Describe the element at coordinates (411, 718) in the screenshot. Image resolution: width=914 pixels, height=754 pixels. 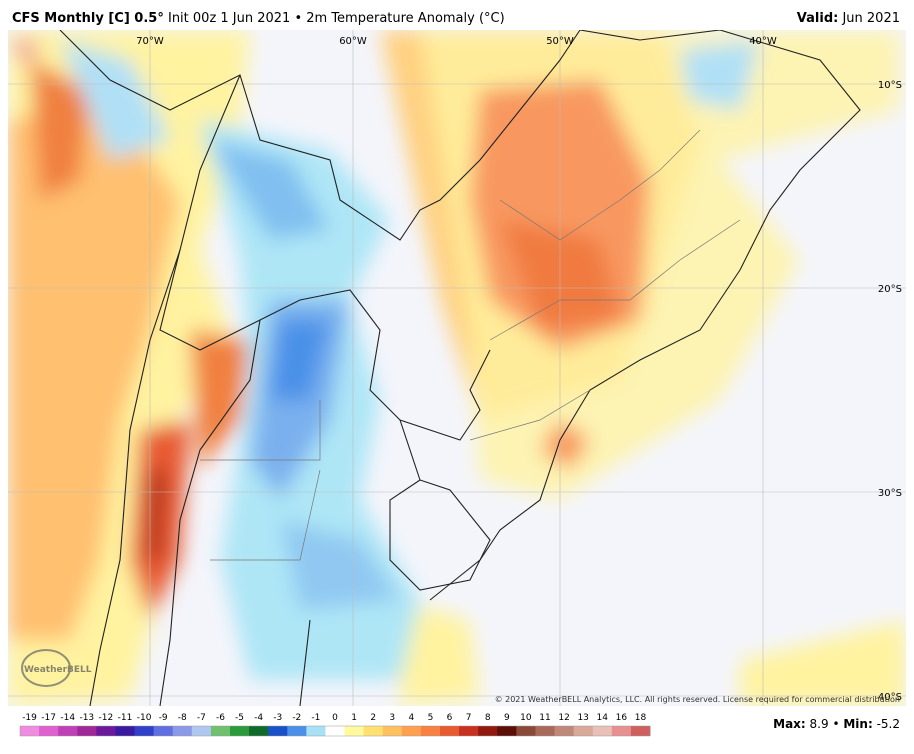
I see `colorbar-label: 4` at that location.